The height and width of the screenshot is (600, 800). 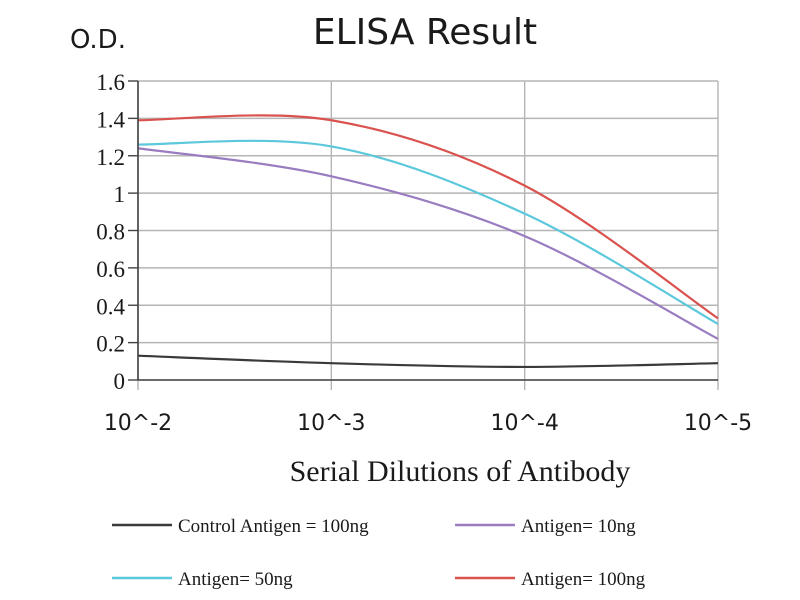 I want to click on y-tick-label: 0.8, so click(x=110, y=232).